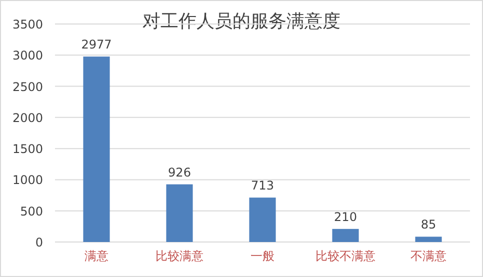  Describe the element at coordinates (27, 180) in the screenshot. I see `y-tick-label: 1000` at that location.